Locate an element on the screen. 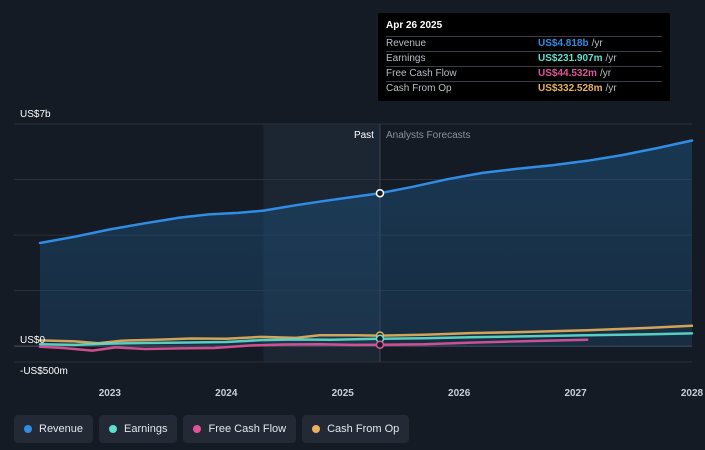 Image resolution: width=705 pixels, height=450 pixels. series-line-earnings is located at coordinates (366, 339).